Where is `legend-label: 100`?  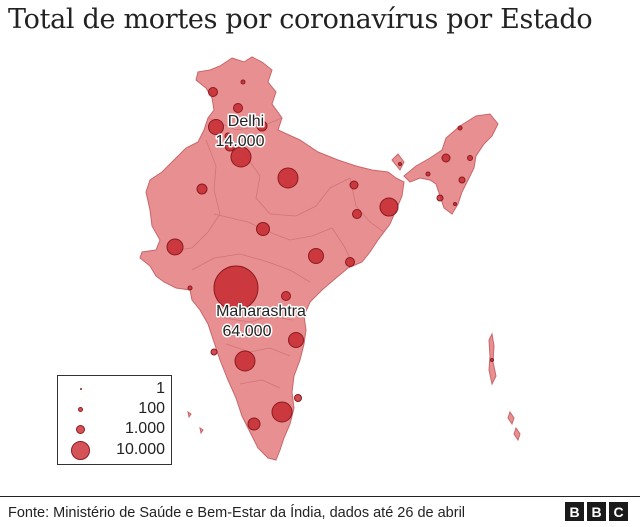
legend-label: 100 is located at coordinates (151, 408).